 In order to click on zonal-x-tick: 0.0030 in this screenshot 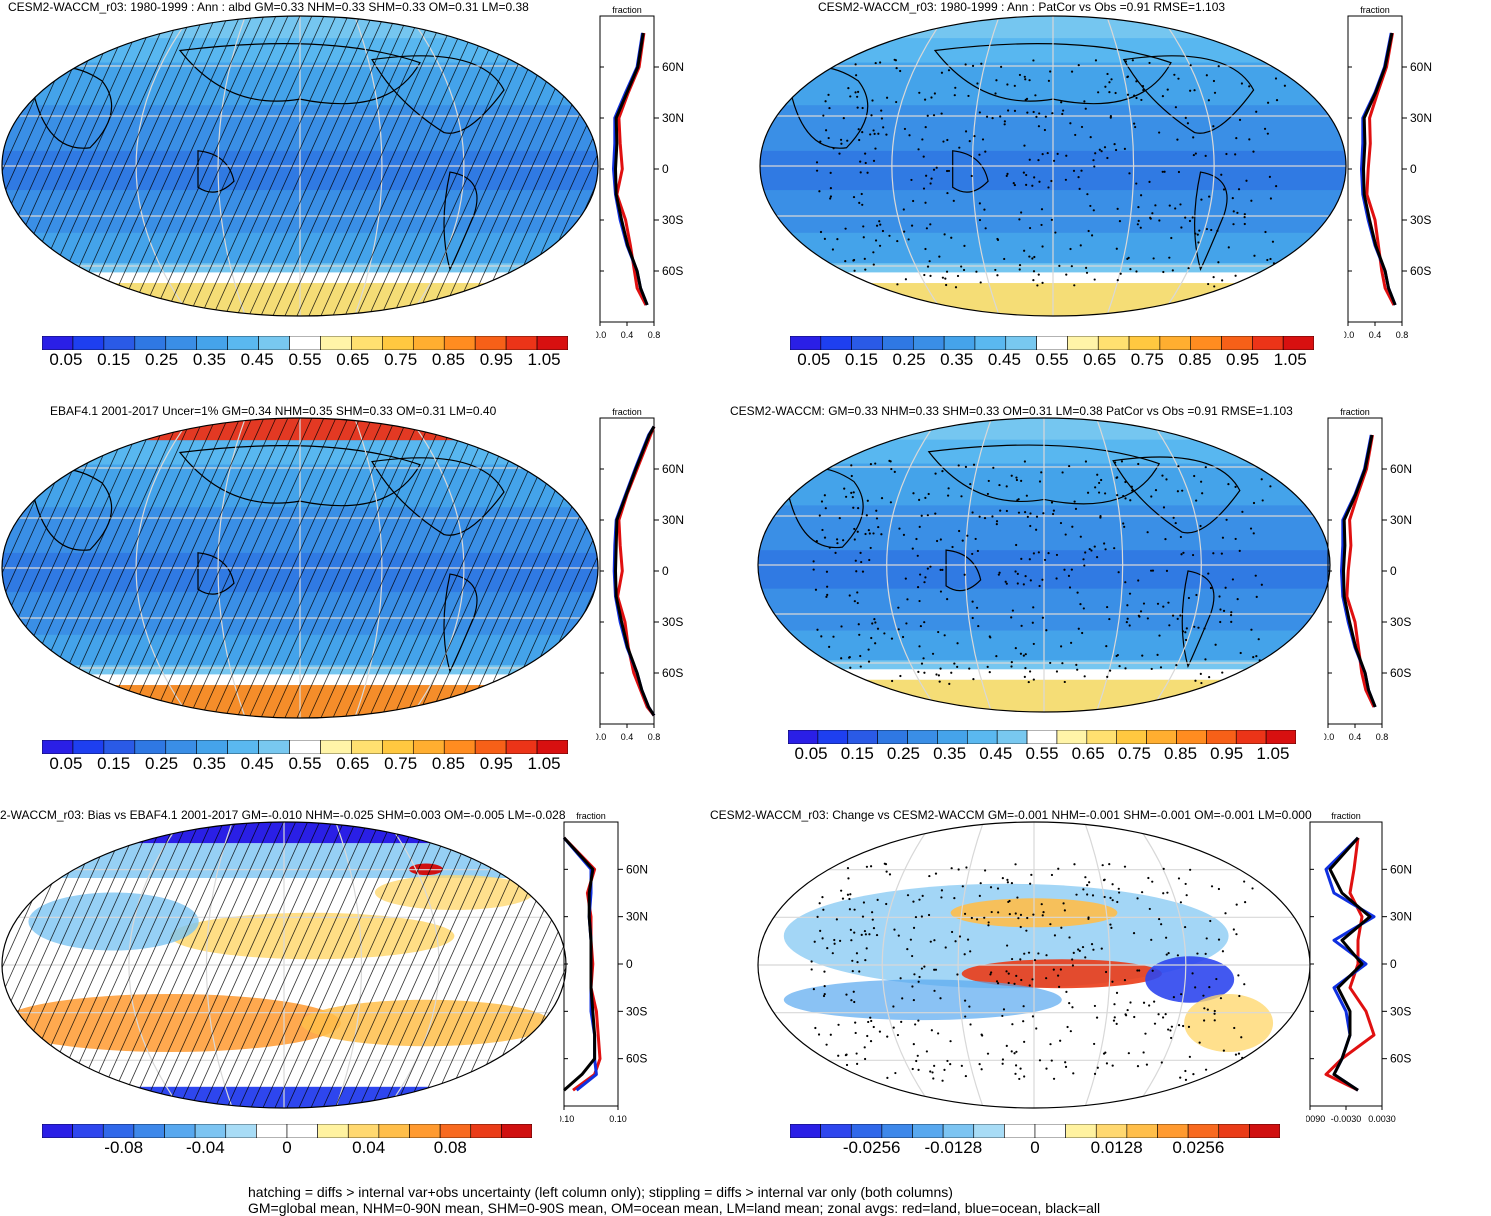, I will do `click(1382, 1119)`.